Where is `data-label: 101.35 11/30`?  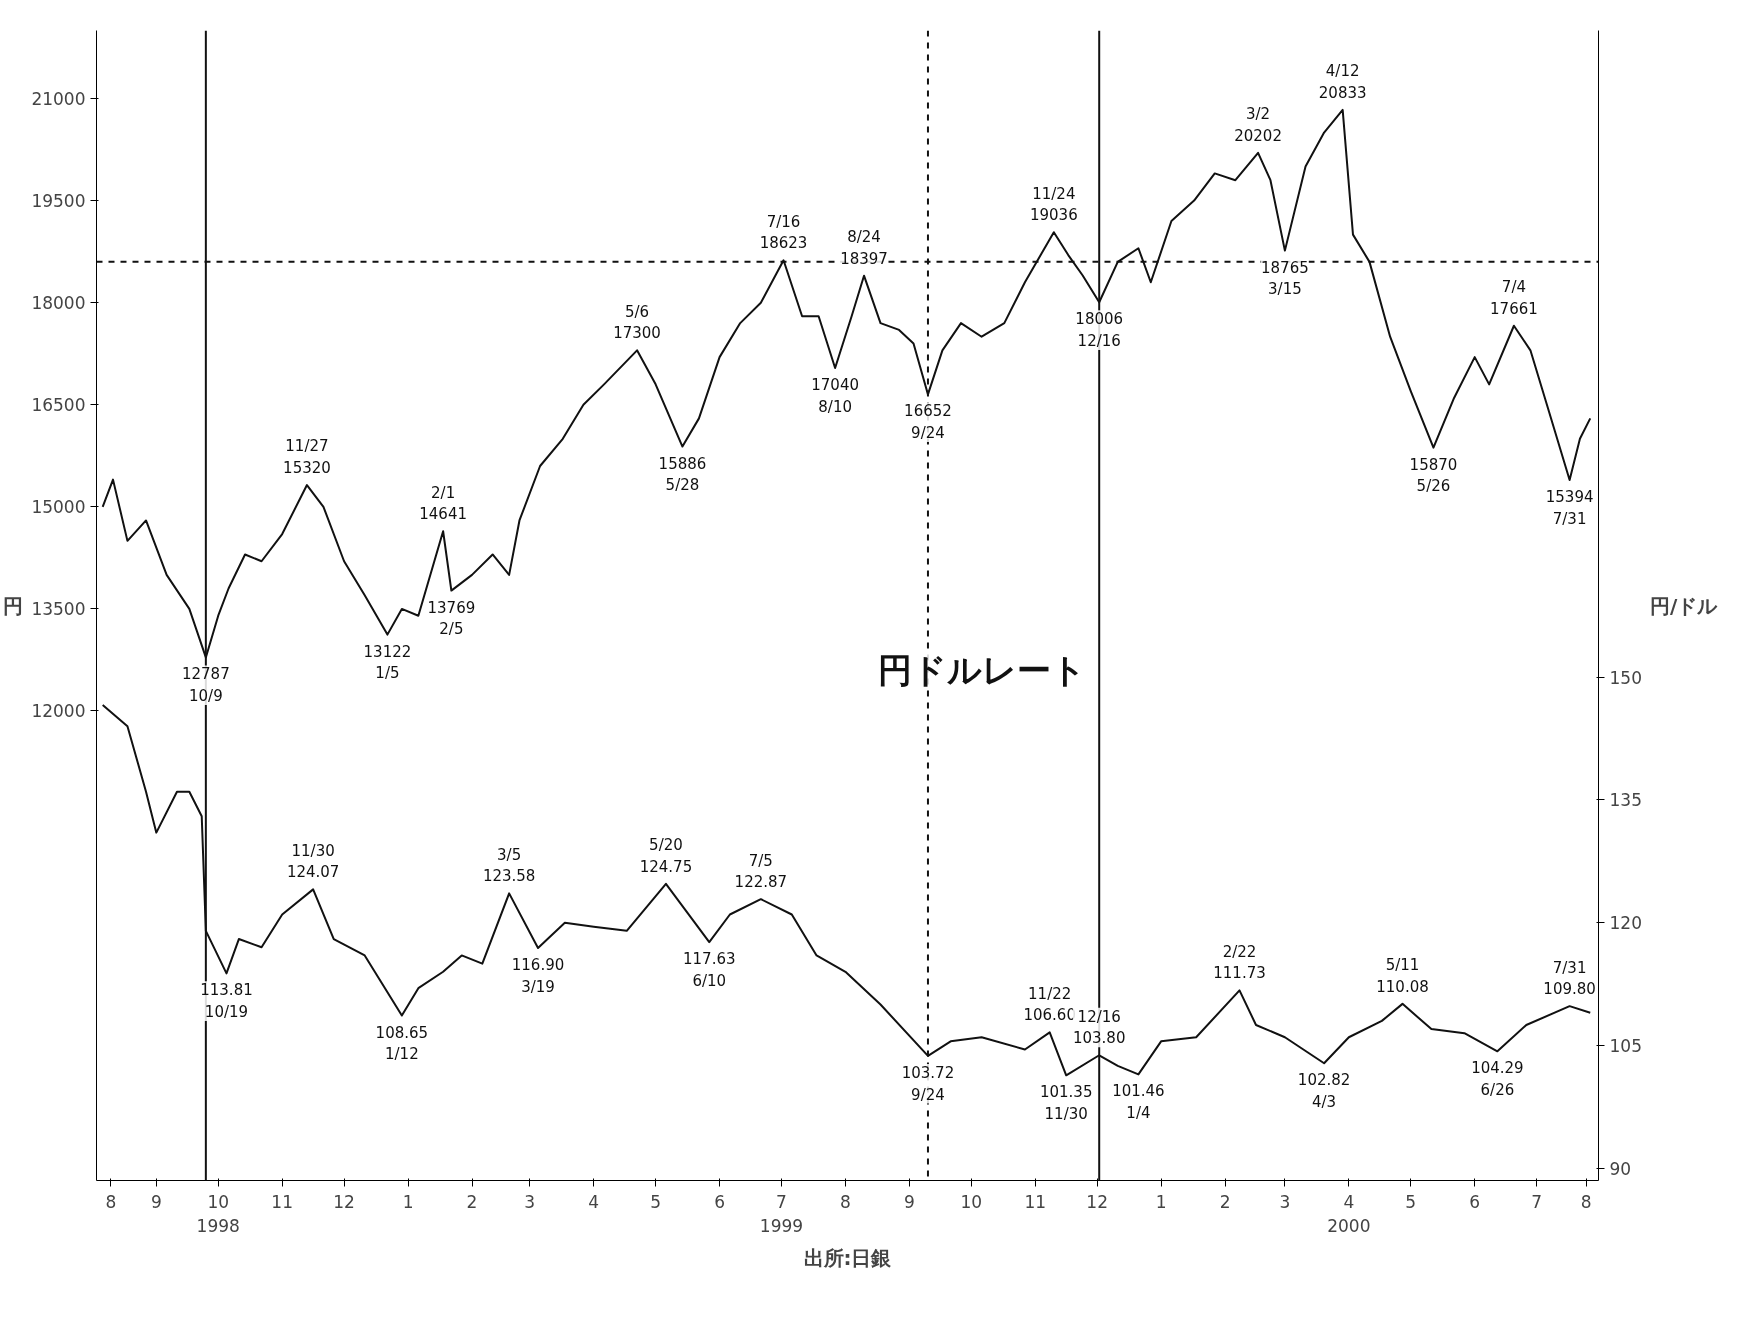 data-label: 101.35 11/30 is located at coordinates (1066, 1103).